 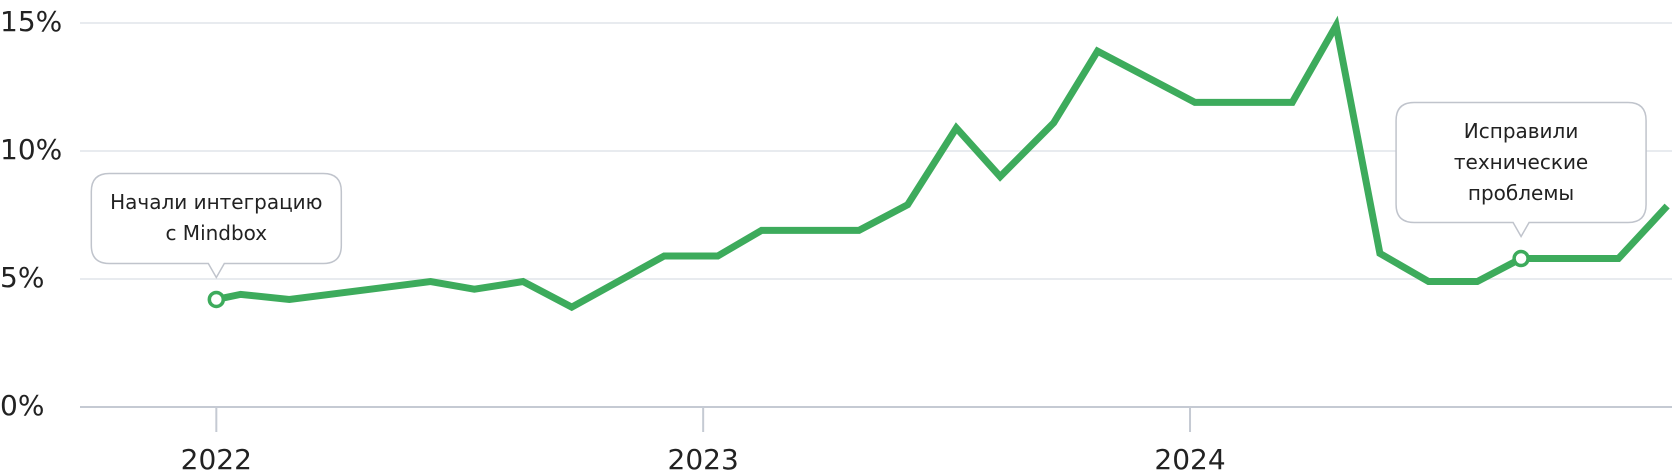 What do you see at coordinates (703, 459) in the screenshot?
I see `x-tick-label: 2023` at bounding box center [703, 459].